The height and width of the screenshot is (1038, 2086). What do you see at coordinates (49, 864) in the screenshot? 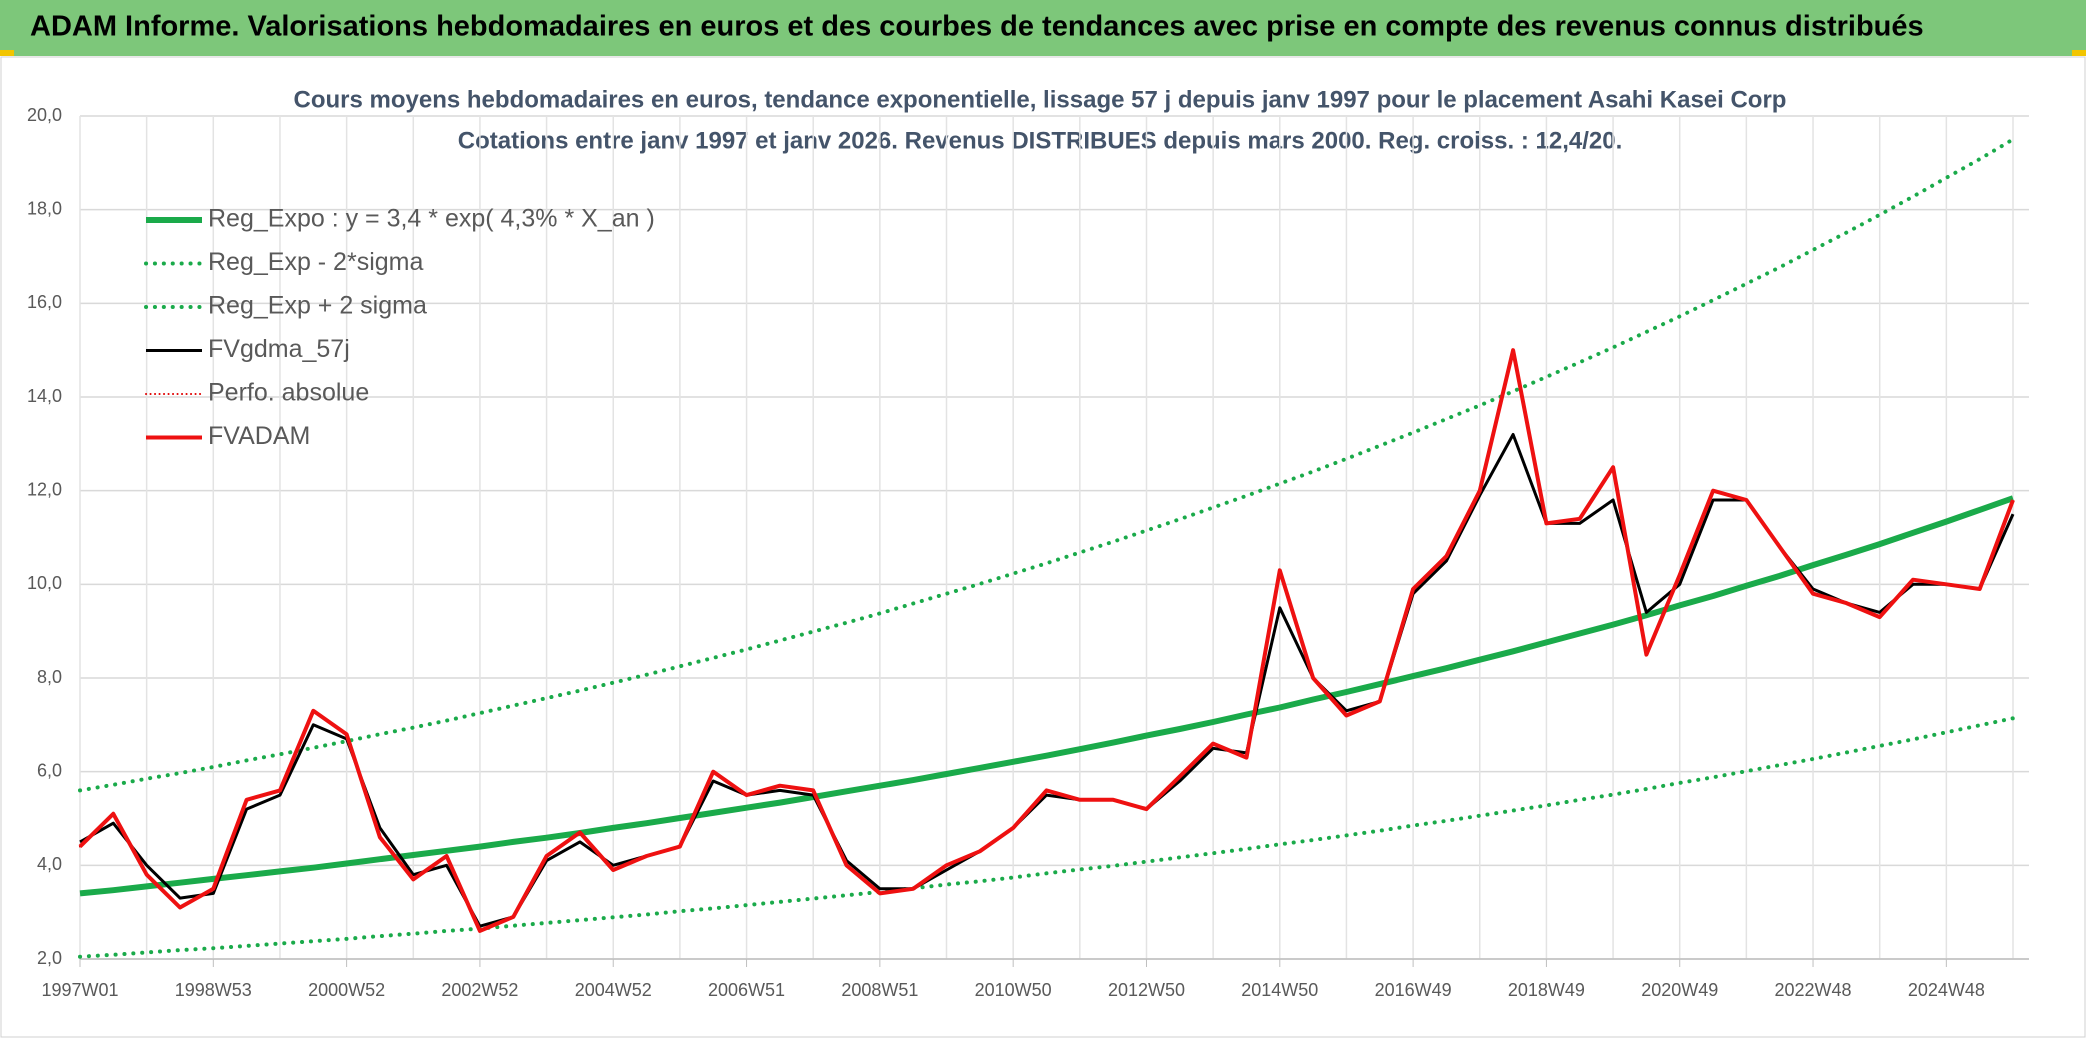
I see `y-tick-label: 4,0` at bounding box center [49, 864].